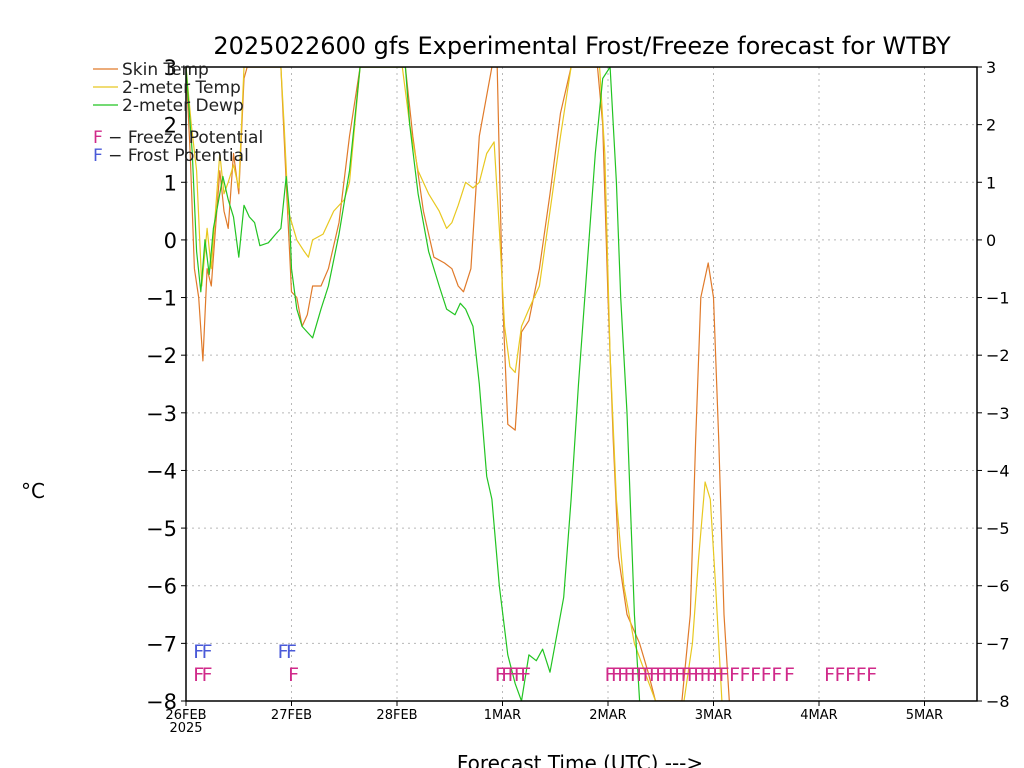  Describe the element at coordinates (396, 715) in the screenshot. I see `x-tick-label: 28FEB` at that location.